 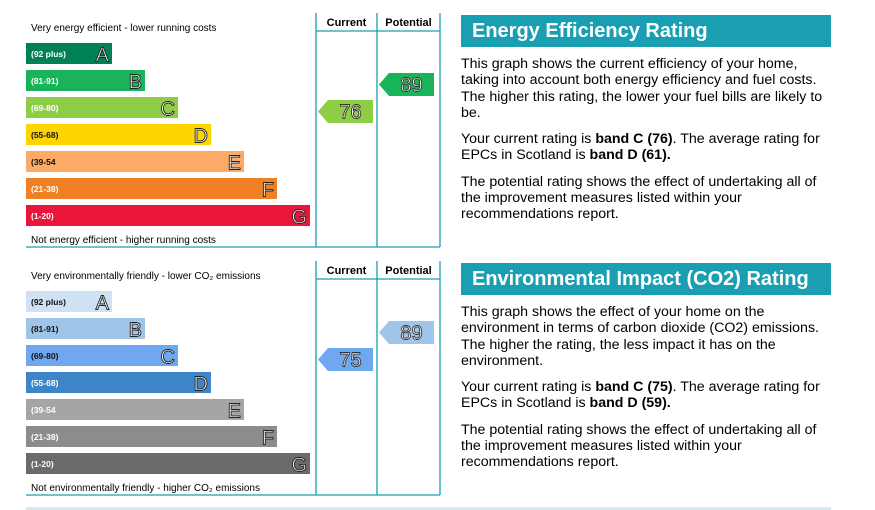 What do you see at coordinates (151, 188) in the screenshot?
I see `energy-band-f-bar` at bounding box center [151, 188].